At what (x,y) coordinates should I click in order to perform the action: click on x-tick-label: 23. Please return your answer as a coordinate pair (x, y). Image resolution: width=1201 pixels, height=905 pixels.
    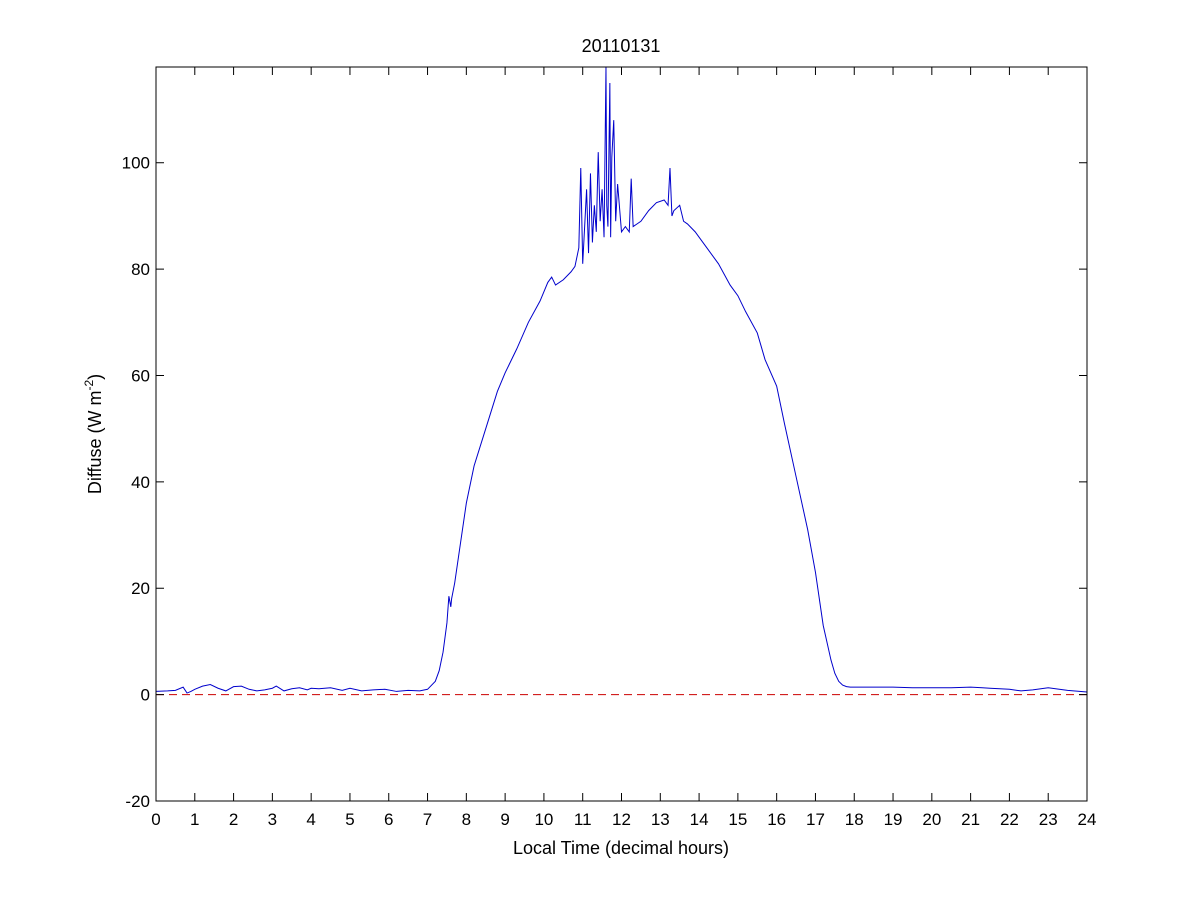
    Looking at the image, I should click on (1048, 819).